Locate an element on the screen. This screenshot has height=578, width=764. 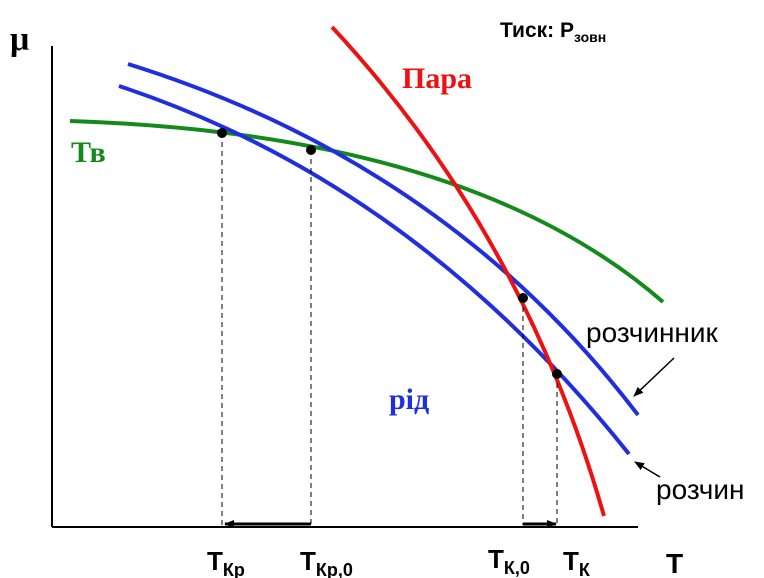
point-t-k0 is located at coordinates (523, 298).